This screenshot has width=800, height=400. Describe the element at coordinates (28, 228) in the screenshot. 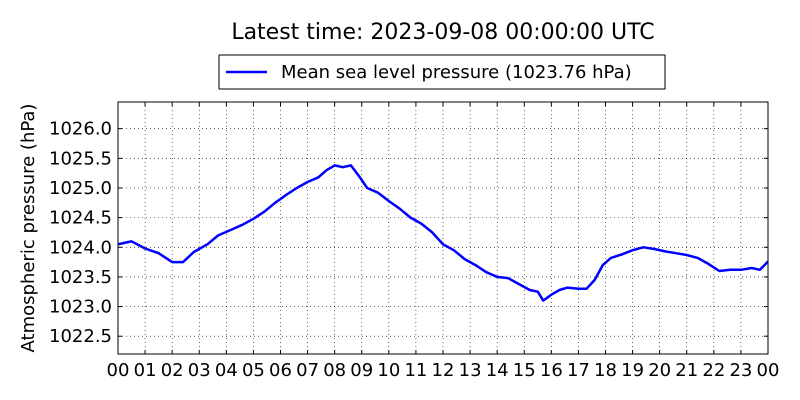

I see `y-axis-label: Atmospheric pressure (hPa)` at that location.